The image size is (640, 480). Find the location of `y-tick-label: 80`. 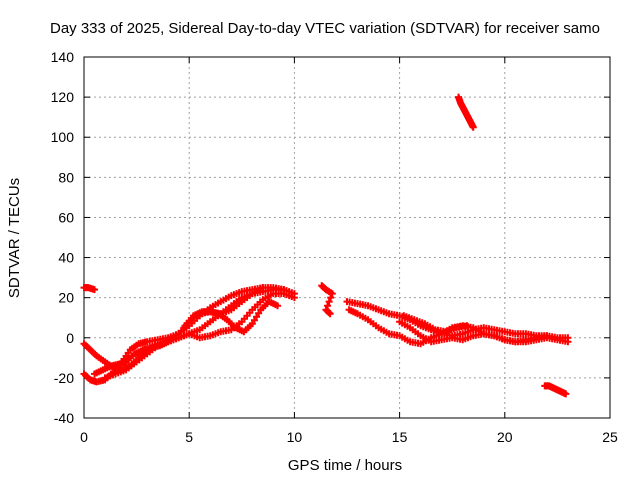

y-tick-label: 80 is located at coordinates (66, 177).